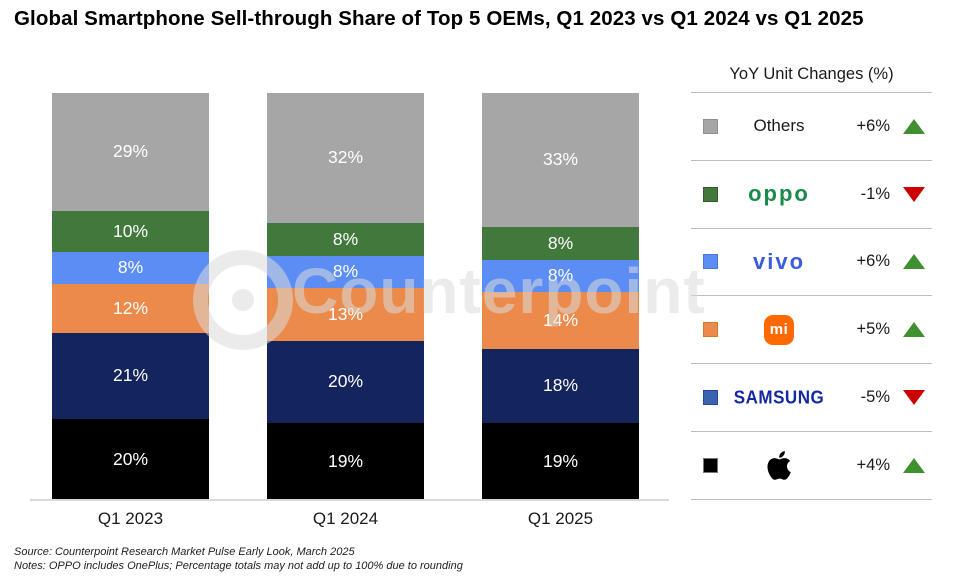 Image resolution: width=968 pixels, height=577 pixels. I want to click on apple-icon, so click(779, 466).